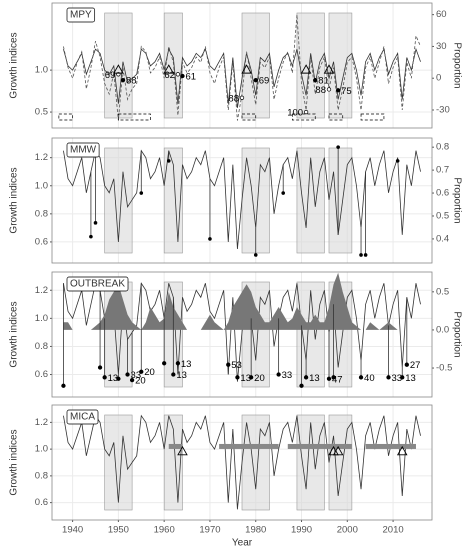 This screenshot has height=550, width=466. I want to click on y2-tick-label: 0.7, so click(442, 170).